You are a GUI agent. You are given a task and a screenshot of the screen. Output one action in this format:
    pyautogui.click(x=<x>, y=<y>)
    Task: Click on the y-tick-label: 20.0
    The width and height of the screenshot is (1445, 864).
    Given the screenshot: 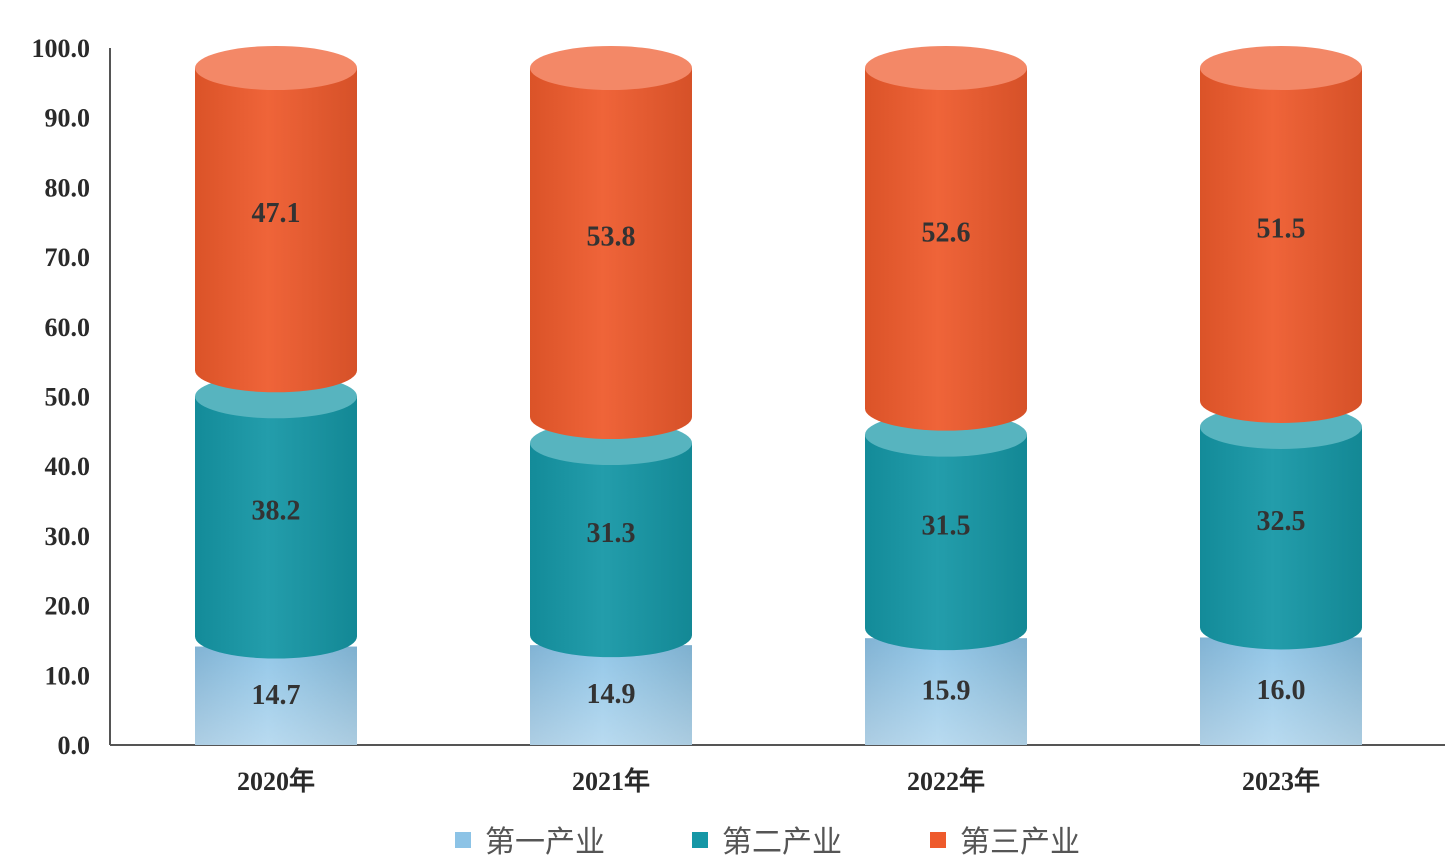 What is the action you would take?
    pyautogui.click(x=68, y=606)
    